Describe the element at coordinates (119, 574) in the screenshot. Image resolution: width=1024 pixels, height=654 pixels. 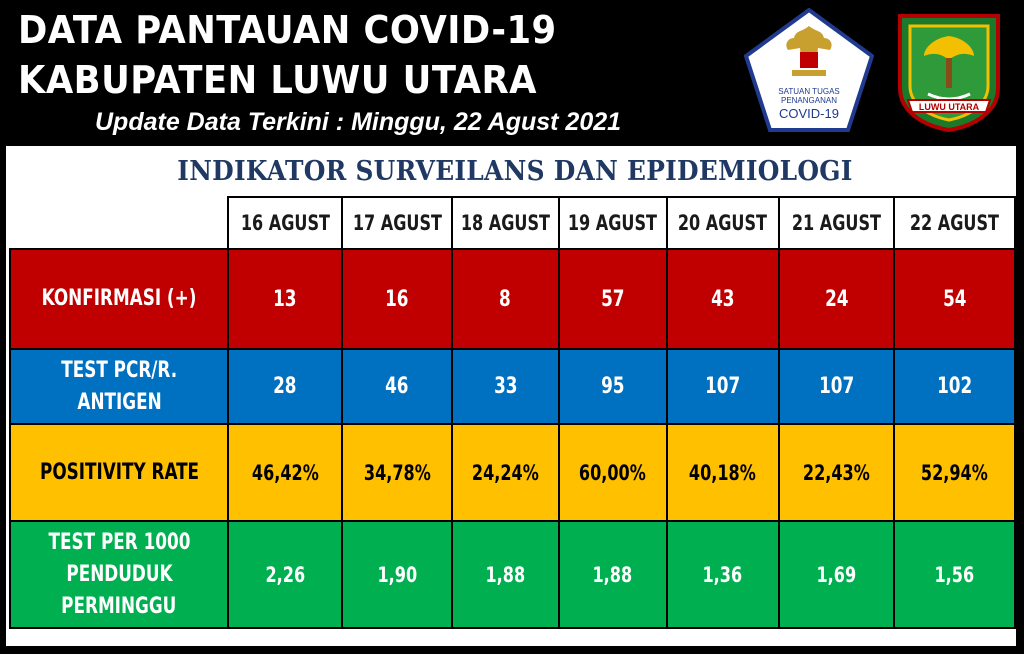
I see `row-label: TEST PER 1000 PENDUDUK PERMINGGU` at that location.